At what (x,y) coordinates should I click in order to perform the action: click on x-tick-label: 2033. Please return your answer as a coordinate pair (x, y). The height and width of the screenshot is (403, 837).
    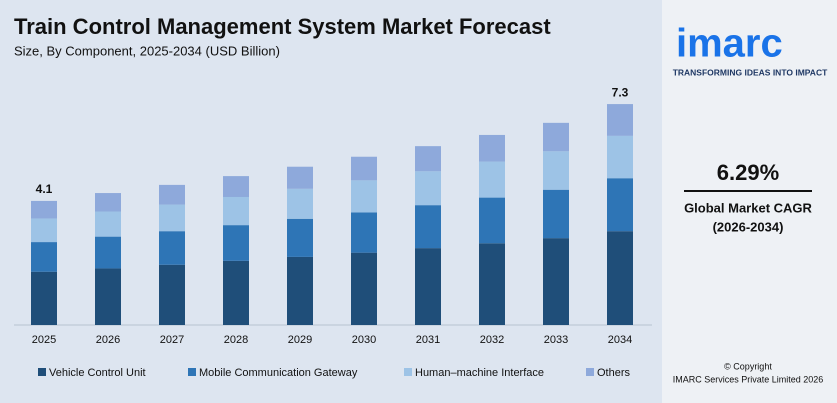
    Looking at the image, I should click on (556, 340).